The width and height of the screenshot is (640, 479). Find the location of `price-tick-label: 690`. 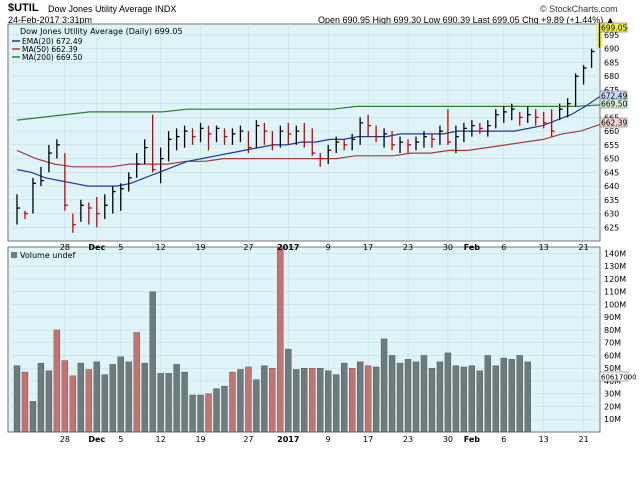

price-tick-label: 690 is located at coordinates (611, 49).